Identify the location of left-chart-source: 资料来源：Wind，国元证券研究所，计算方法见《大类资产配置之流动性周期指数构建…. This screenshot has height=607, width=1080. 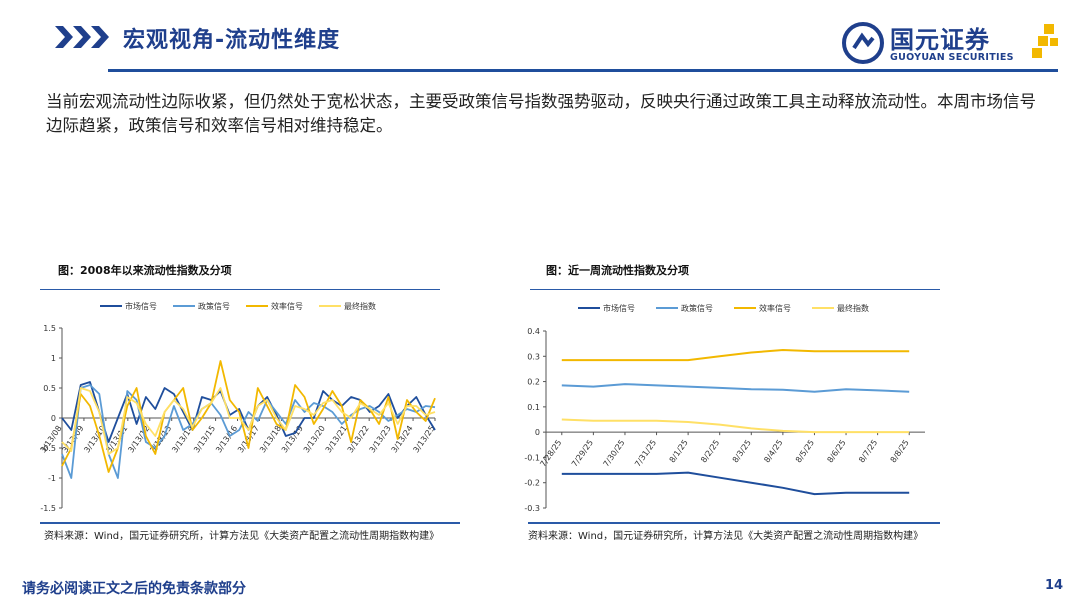
(242, 536).